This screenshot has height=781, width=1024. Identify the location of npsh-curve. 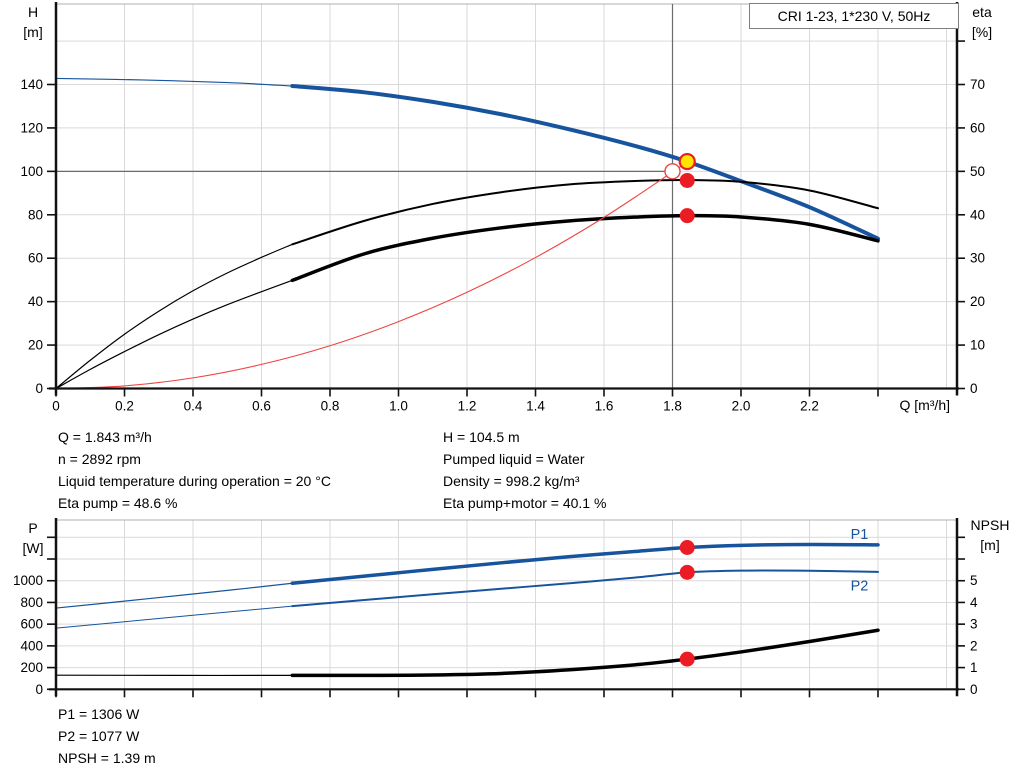
(585, 653).